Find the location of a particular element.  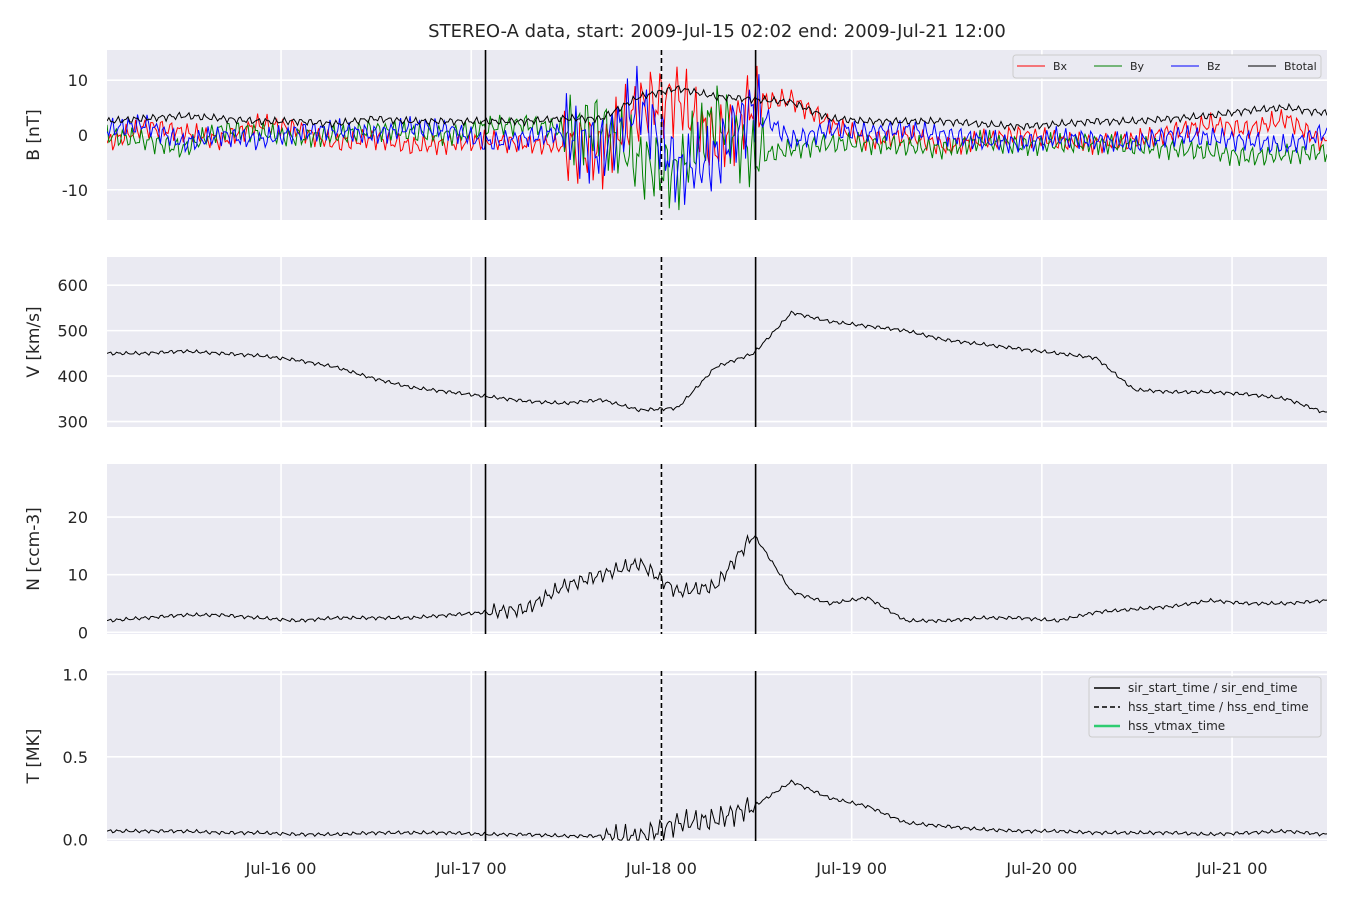

x-tick-label: Jul-17 00 is located at coordinates (471, 868).